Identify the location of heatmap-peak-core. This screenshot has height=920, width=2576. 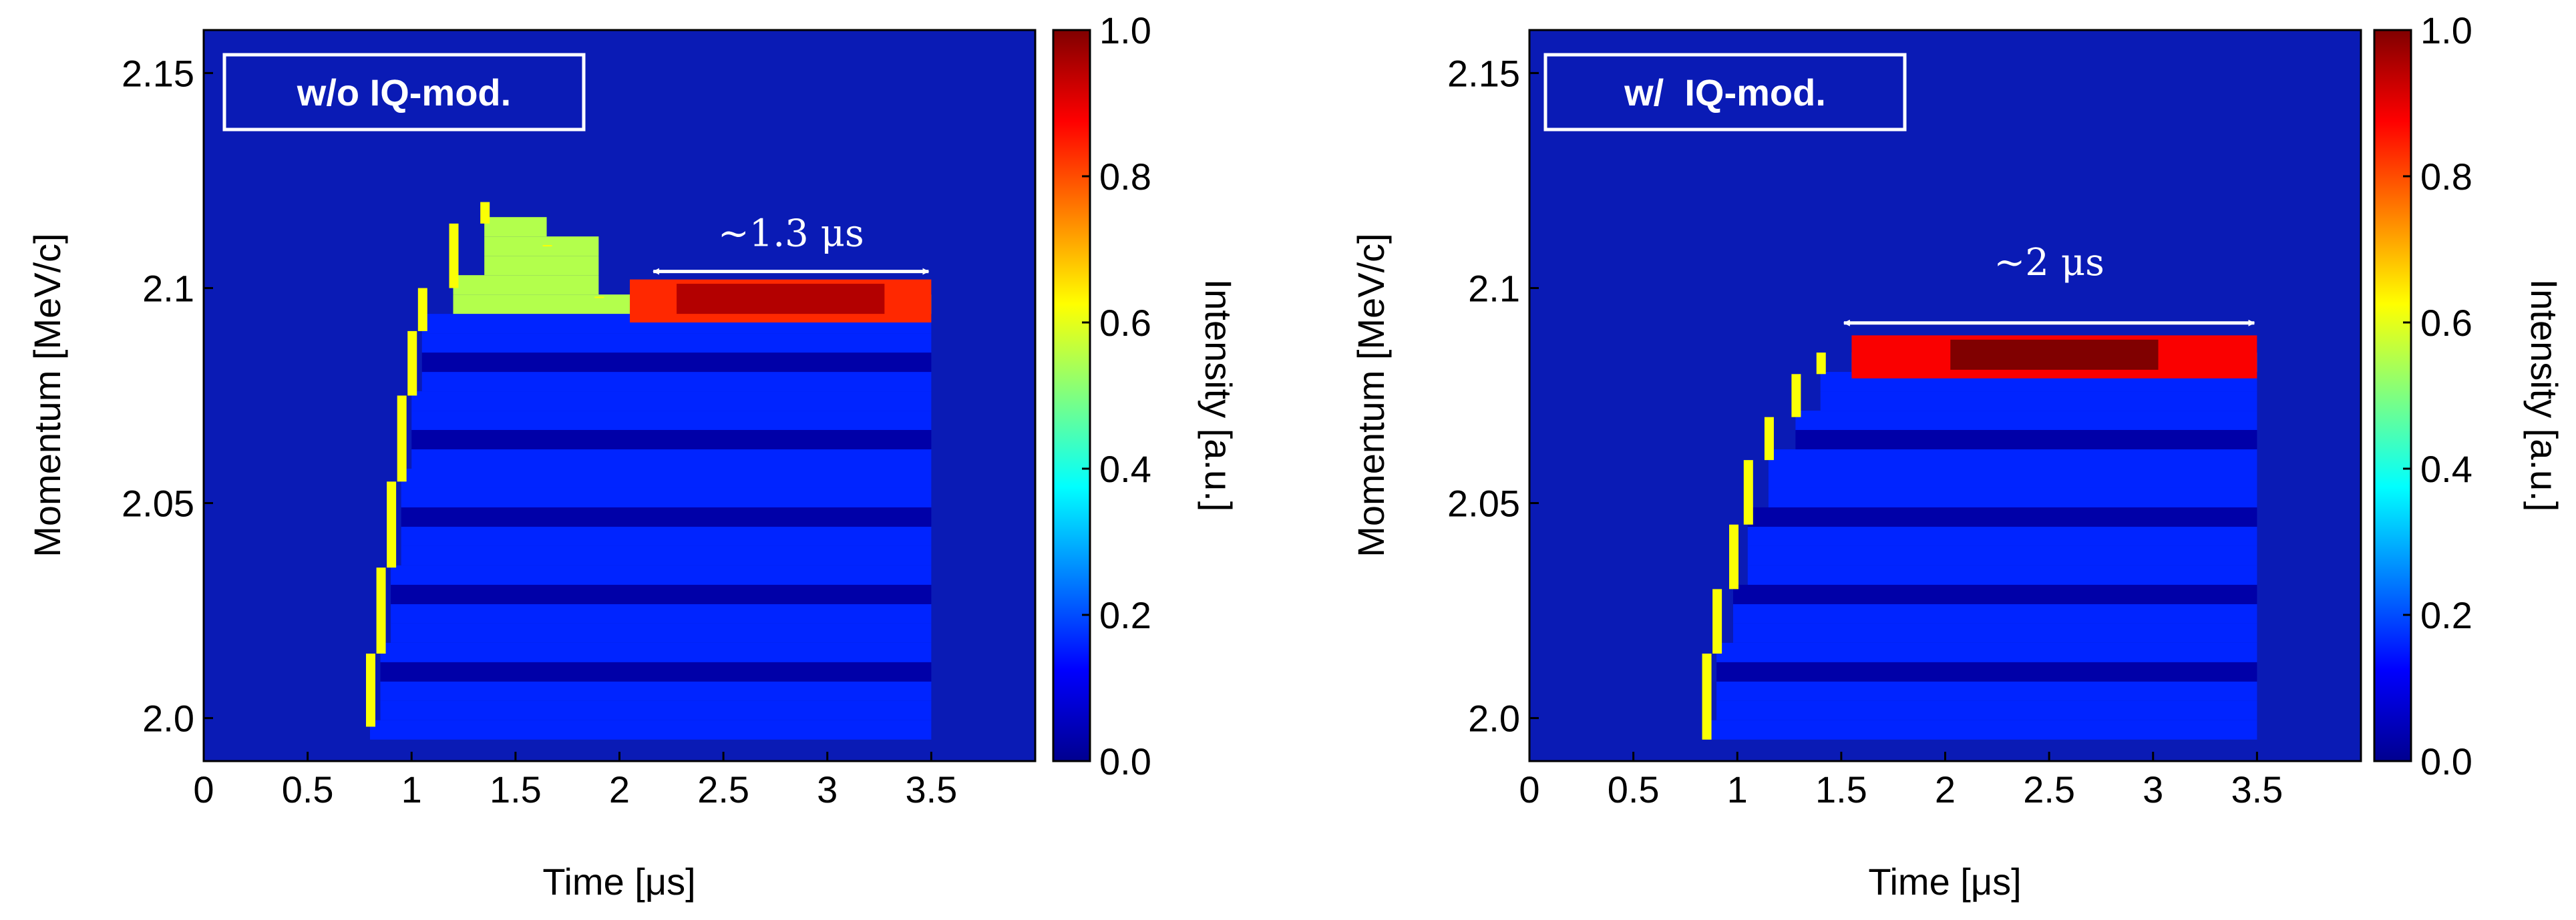
(781, 299).